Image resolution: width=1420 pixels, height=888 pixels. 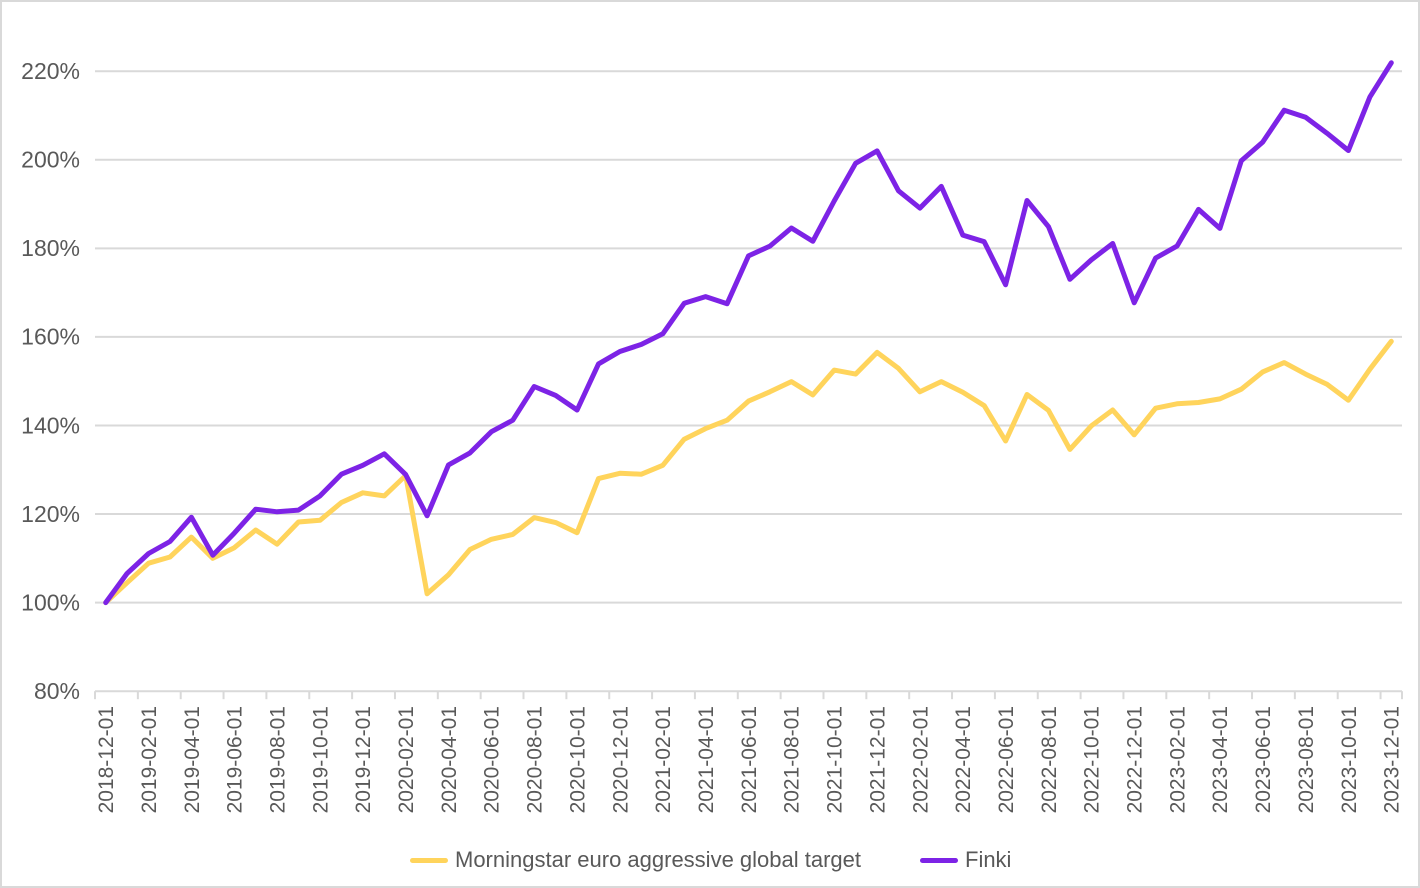 What do you see at coordinates (920, 759) in the screenshot?
I see `x-axis-tick-label: 2022-02-01` at bounding box center [920, 759].